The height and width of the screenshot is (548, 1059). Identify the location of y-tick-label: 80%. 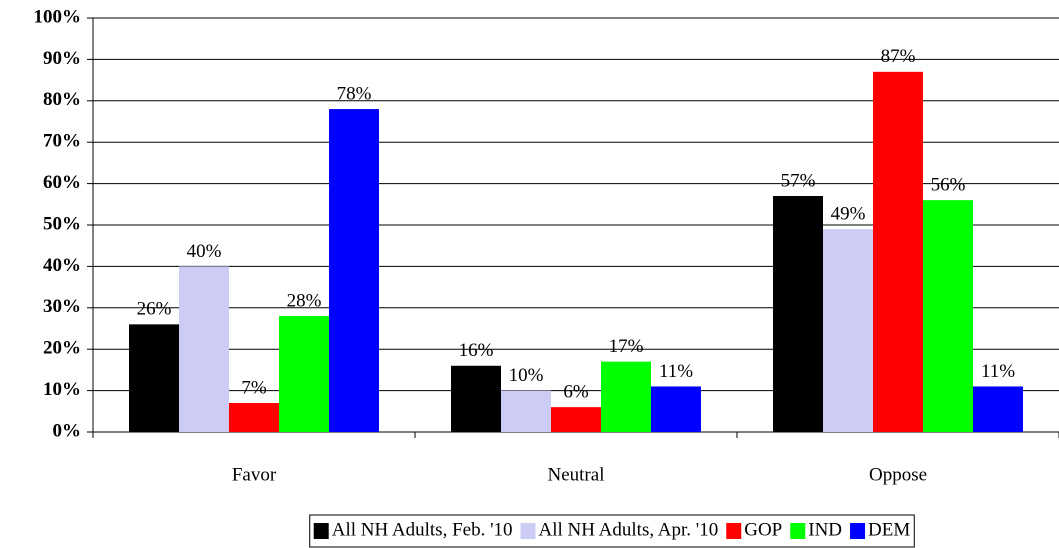
(62, 99).